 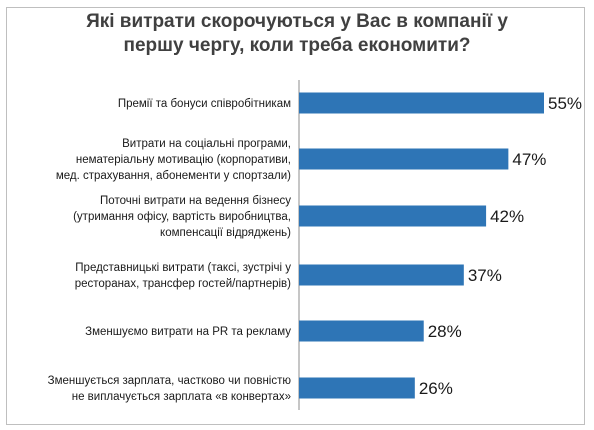 What do you see at coordinates (445, 331) in the screenshot?
I see `value-label-5: 28%` at bounding box center [445, 331].